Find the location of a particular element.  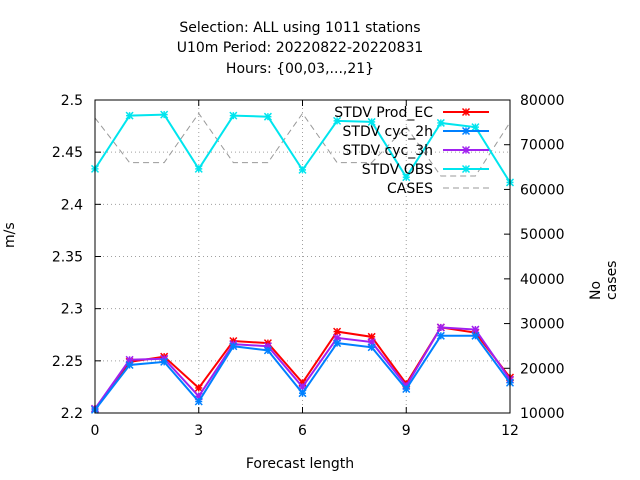

chart-title-line-3: Hours: {00,03,...,21} is located at coordinates (300, 69).